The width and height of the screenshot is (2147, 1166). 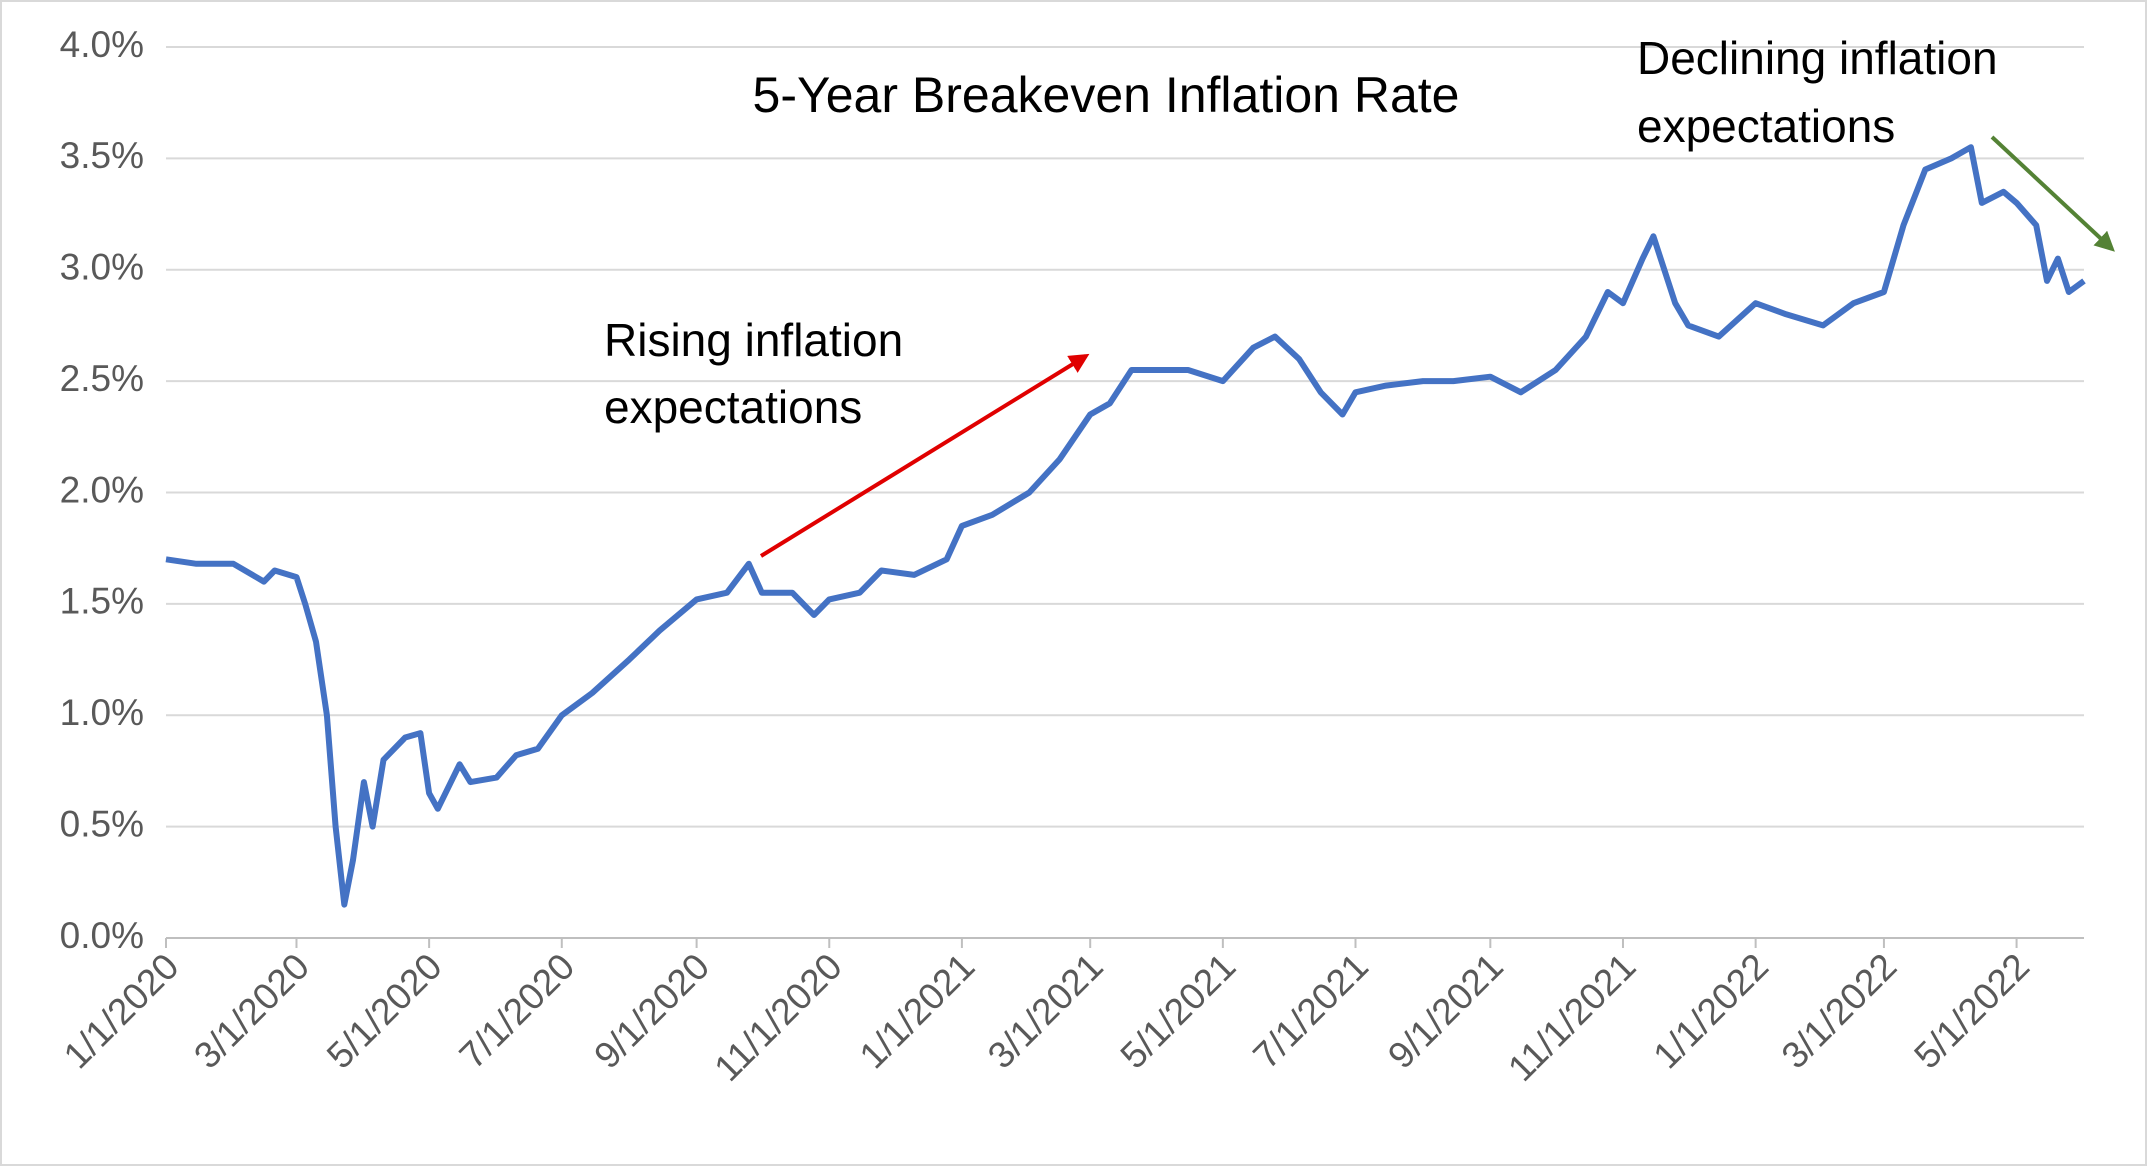 What do you see at coordinates (1106, 95) in the screenshot?
I see `chart-title: 5-Year Breakeven Inflation Rate` at bounding box center [1106, 95].